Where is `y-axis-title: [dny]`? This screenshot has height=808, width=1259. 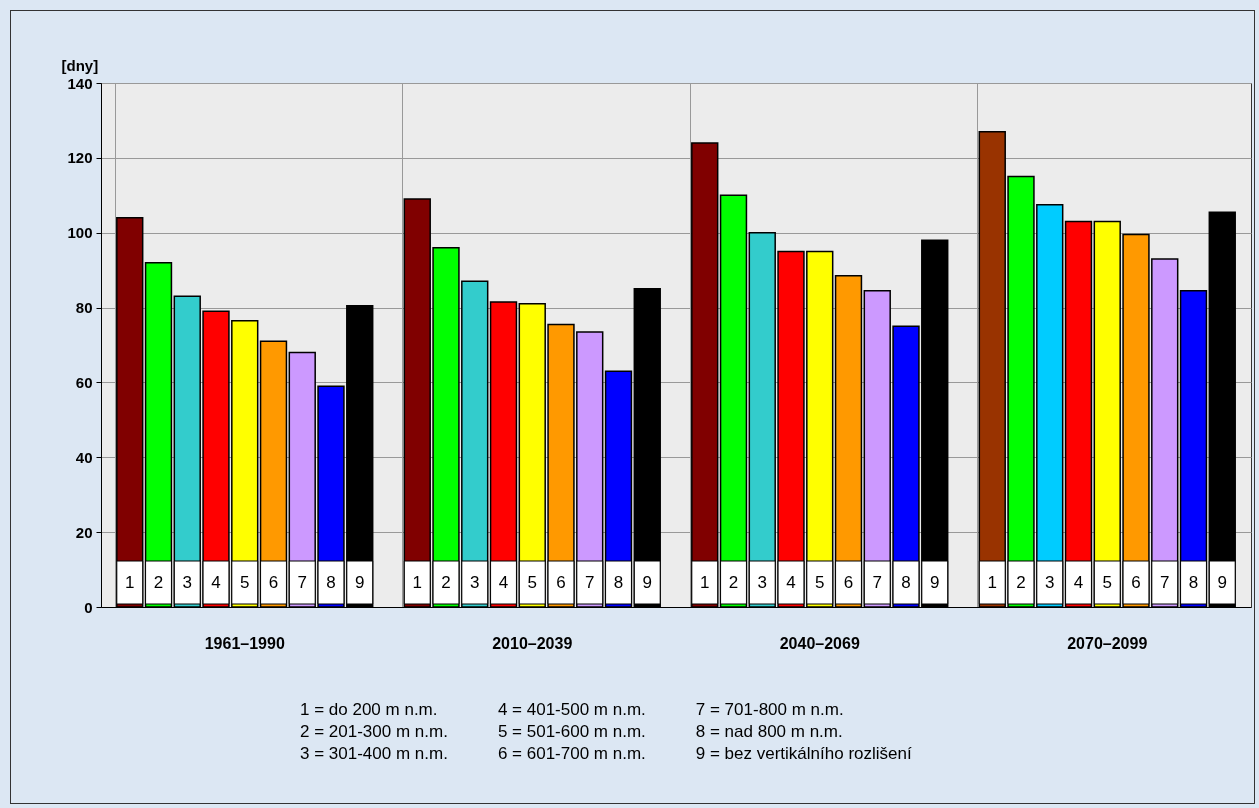 y-axis-title: [dny] is located at coordinates (80, 65).